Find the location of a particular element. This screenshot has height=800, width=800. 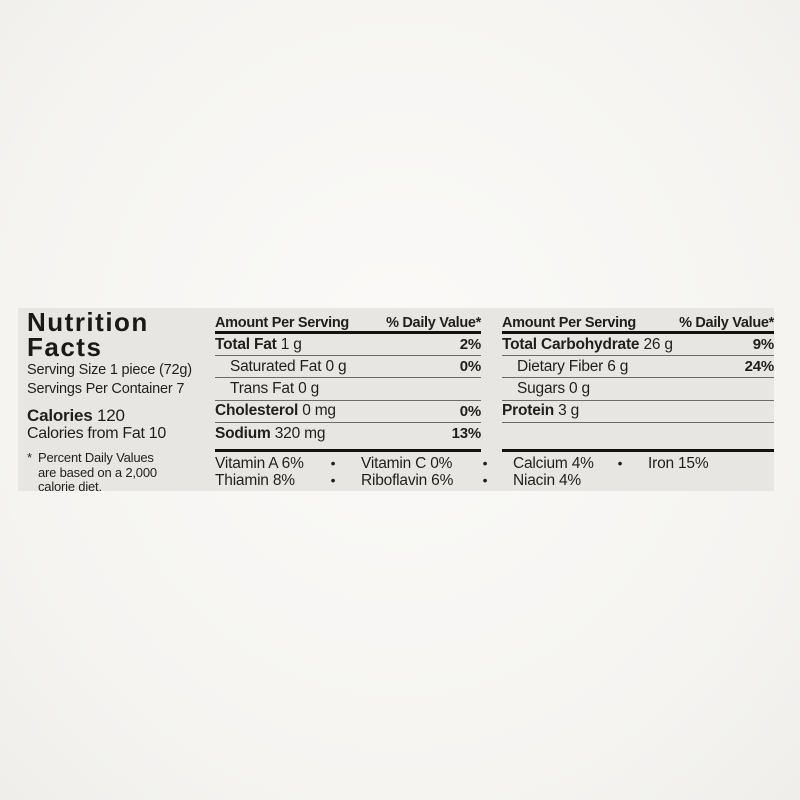

nutrient-daily-value: 9% is located at coordinates (763, 345).